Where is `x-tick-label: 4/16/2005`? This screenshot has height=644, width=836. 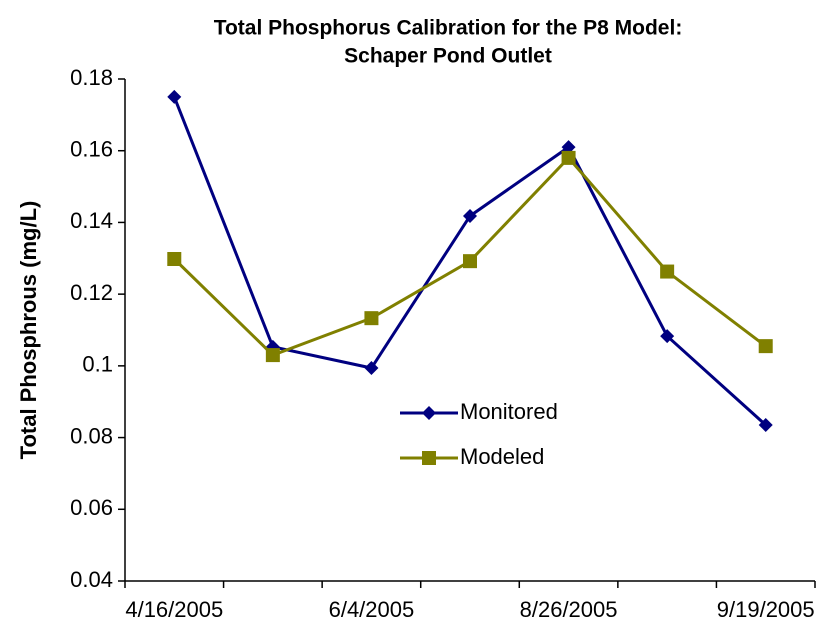 x-tick-label: 4/16/2005 is located at coordinates (174, 609).